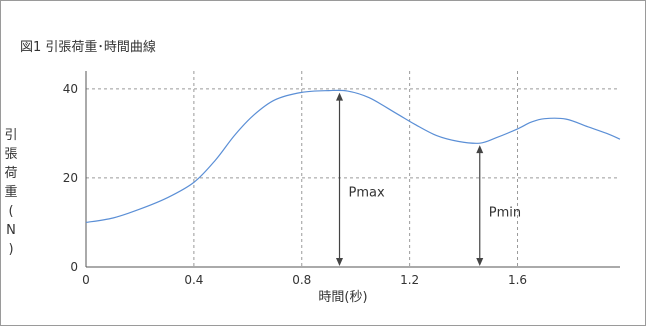 The image size is (646, 326). Describe the element at coordinates (11, 154) in the screenshot. I see `y-axis-label-char: 張` at that location.